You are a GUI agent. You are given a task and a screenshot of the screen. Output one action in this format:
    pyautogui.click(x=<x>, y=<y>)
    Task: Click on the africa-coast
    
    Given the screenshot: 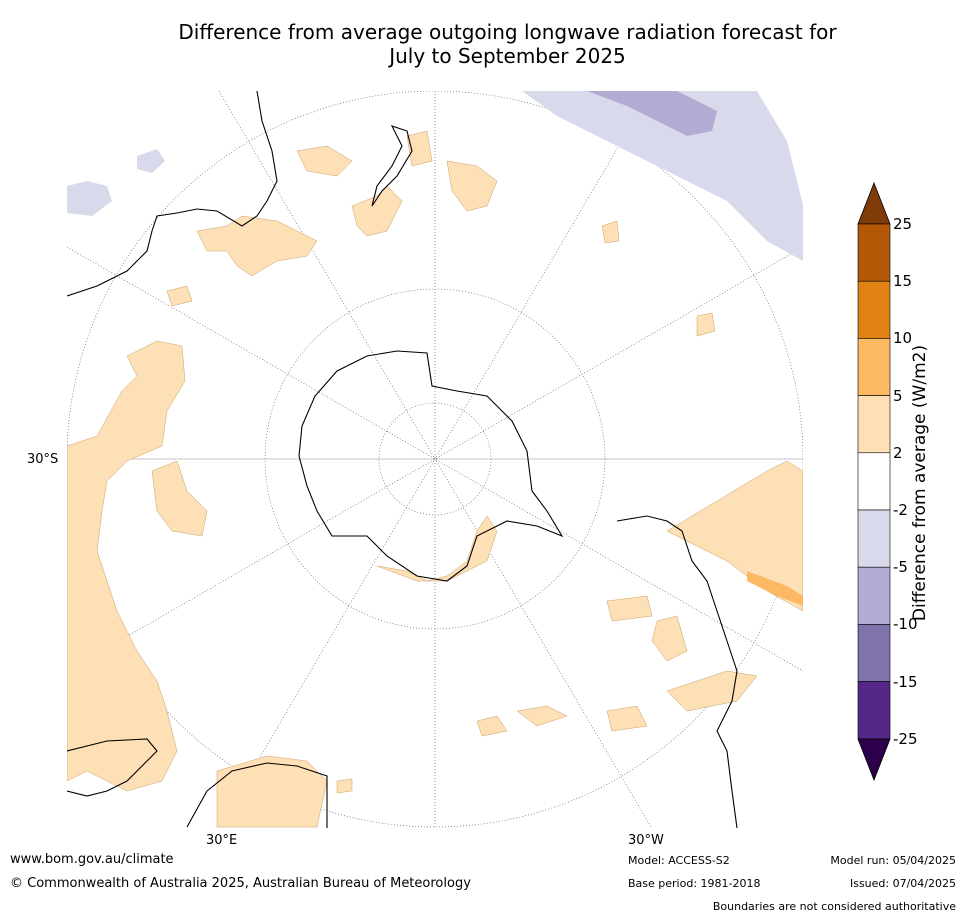 What is the action you would take?
    pyautogui.click(x=197, y=783)
    